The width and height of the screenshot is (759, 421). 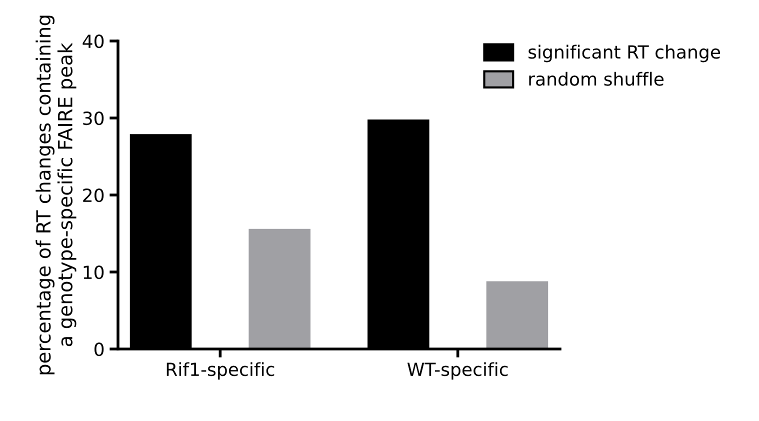 I want to click on y-tick-label: 40, so click(x=93, y=41).